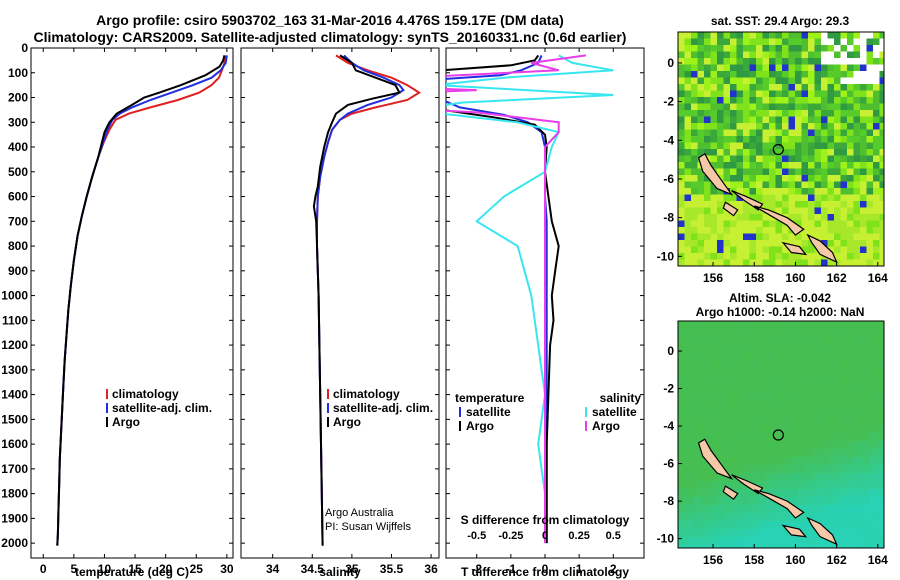 This screenshot has width=900, height=580. Describe the element at coordinates (352, 569) in the screenshot. I see `x-tick-label: 35` at that location.